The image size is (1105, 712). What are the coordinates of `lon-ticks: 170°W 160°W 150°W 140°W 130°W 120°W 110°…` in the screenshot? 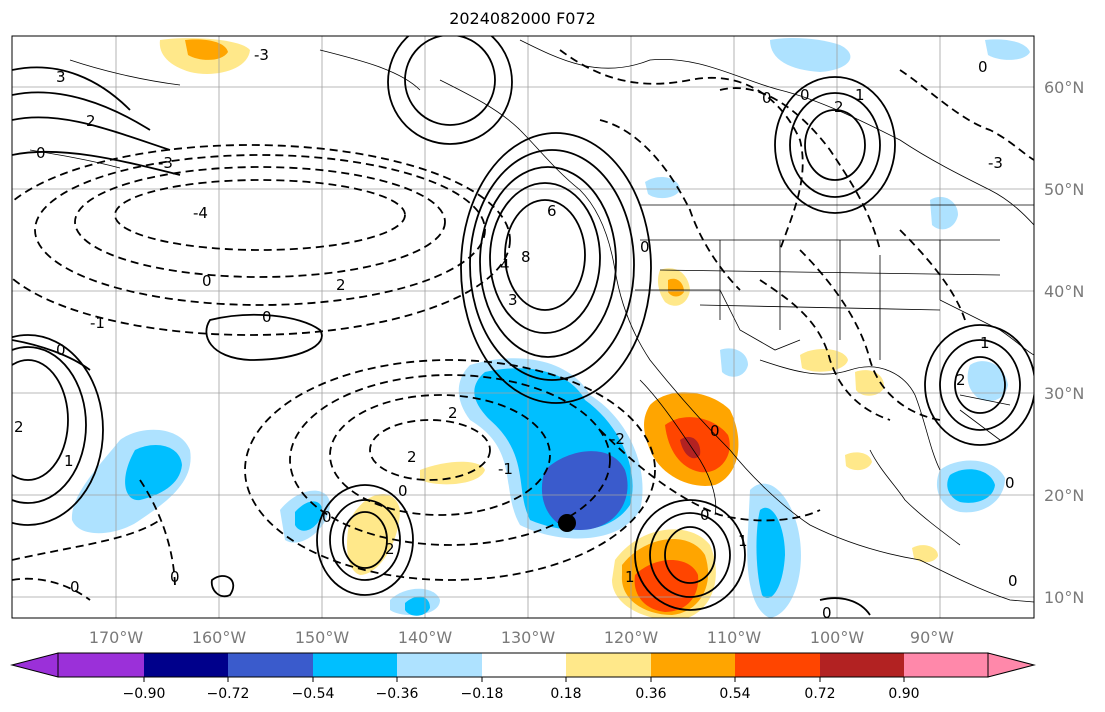 It's located at (521, 637).